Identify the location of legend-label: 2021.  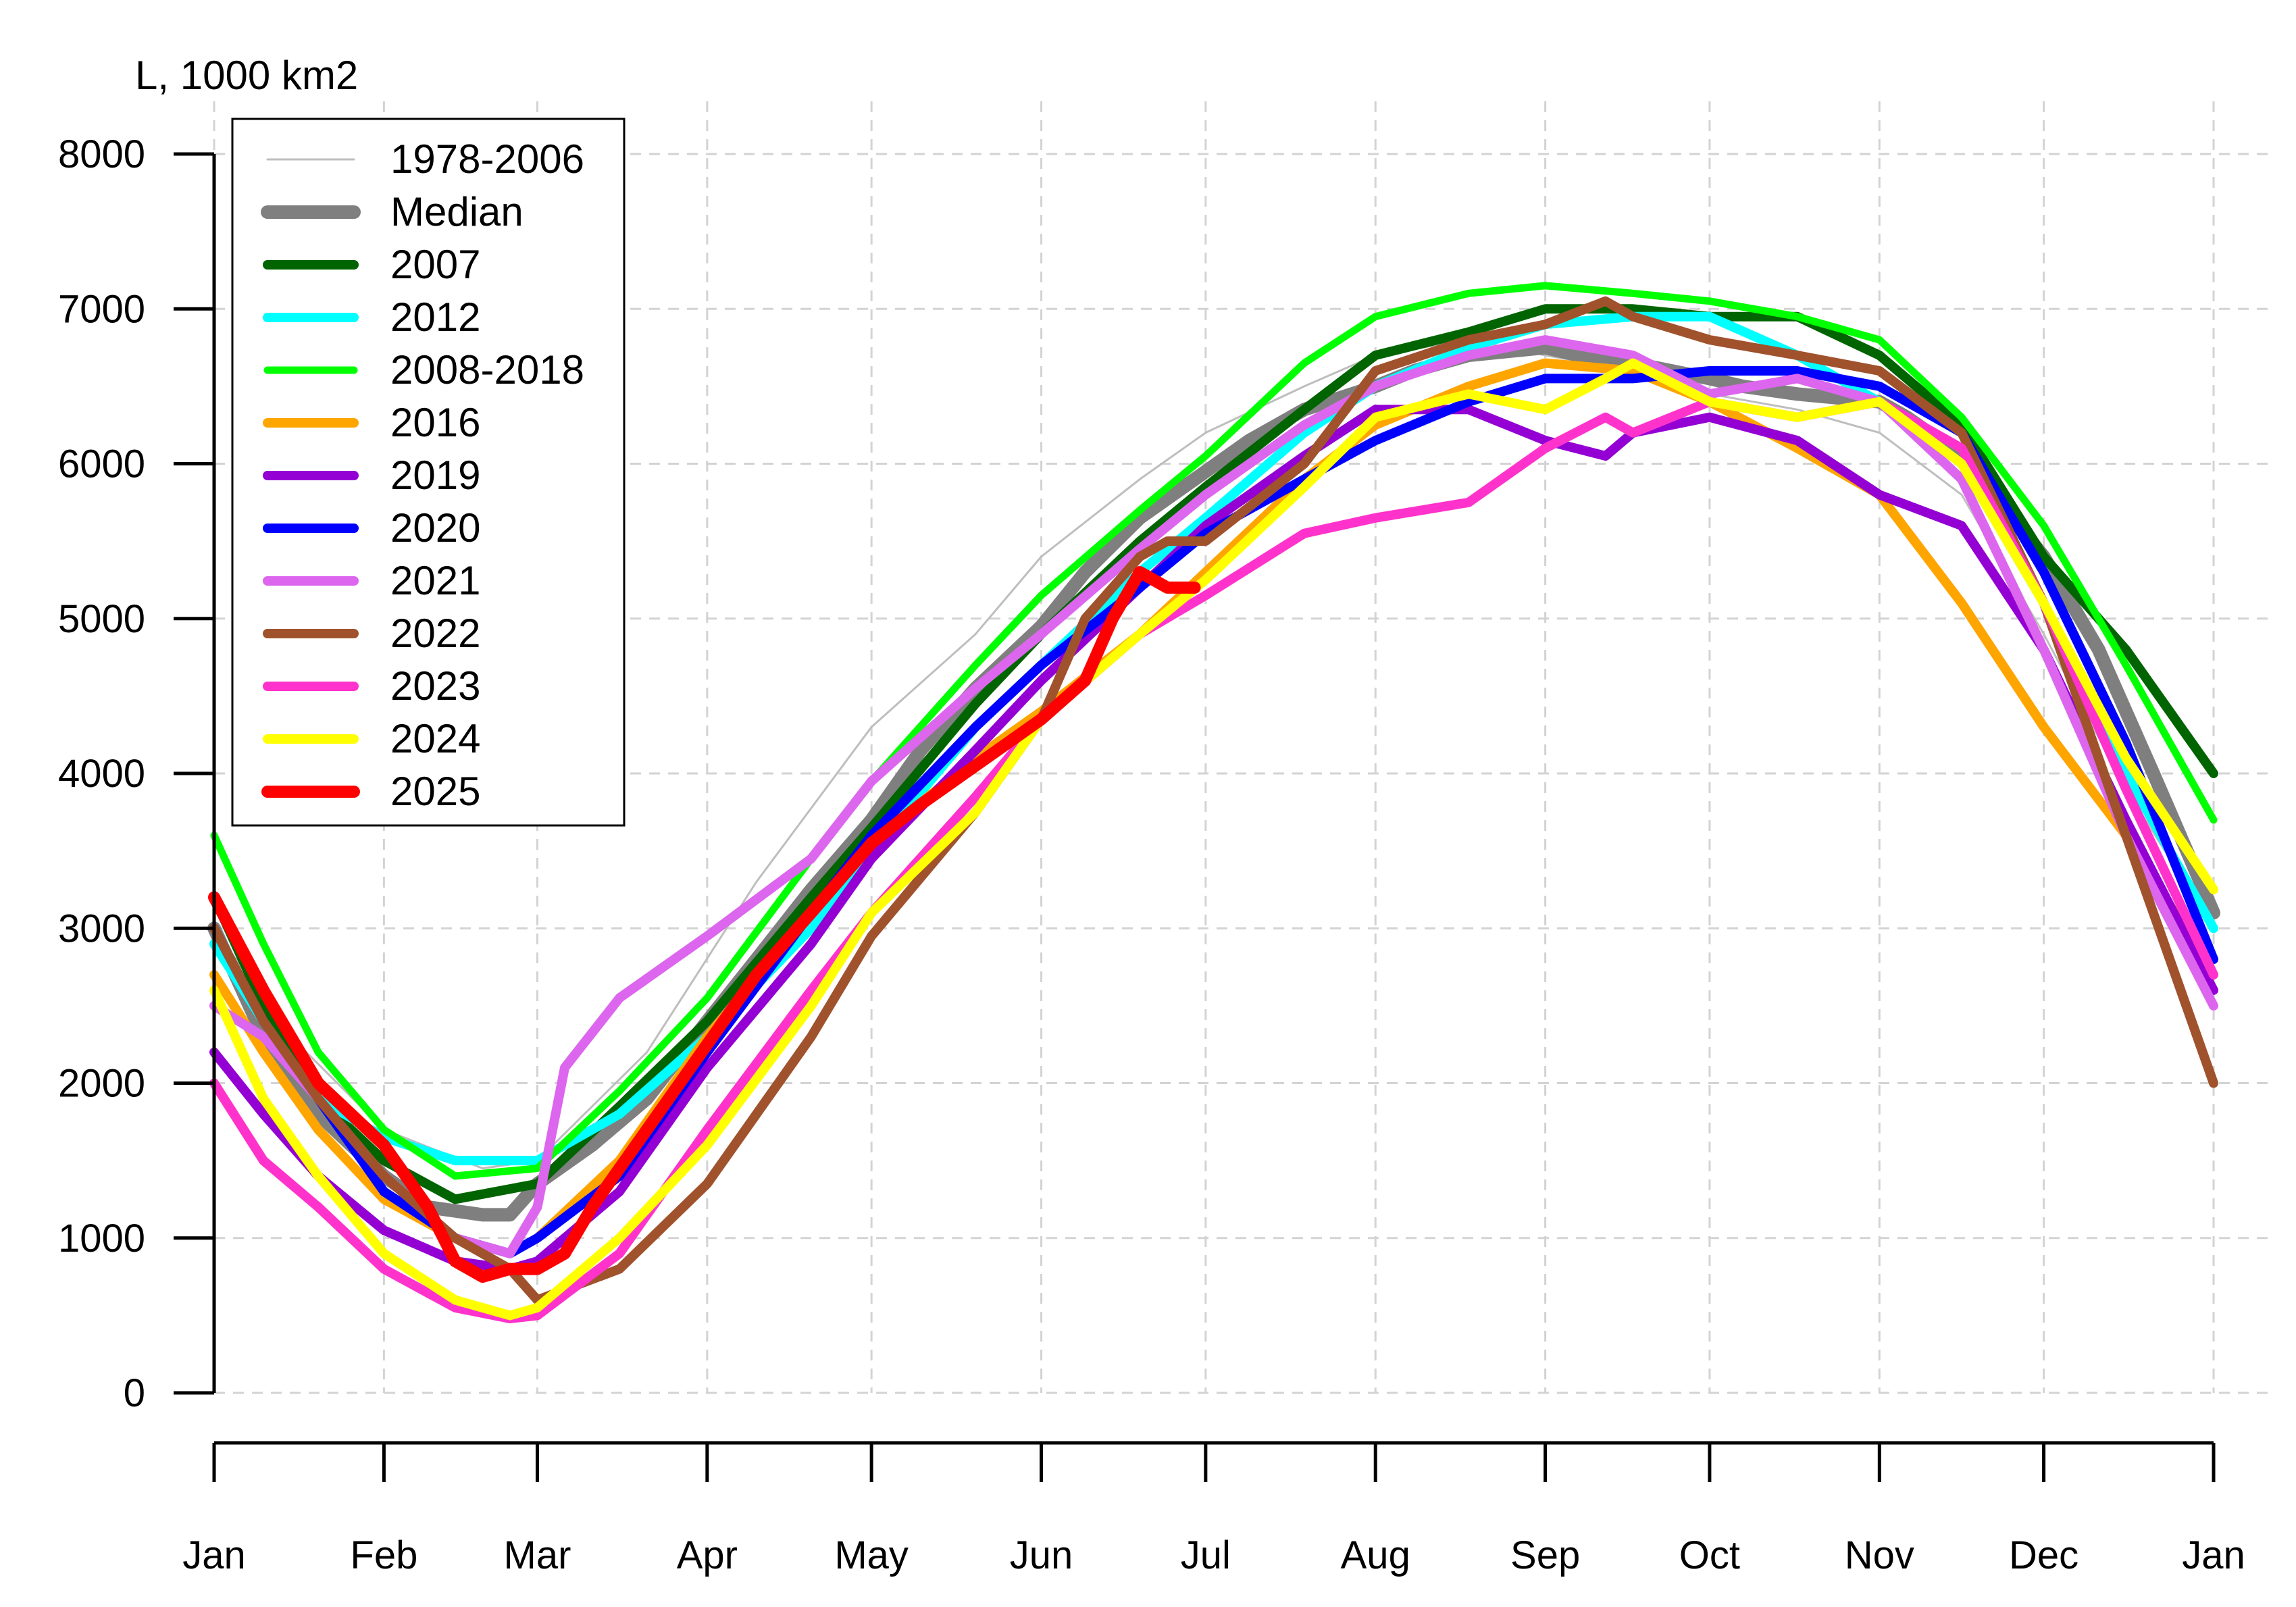
(435, 580).